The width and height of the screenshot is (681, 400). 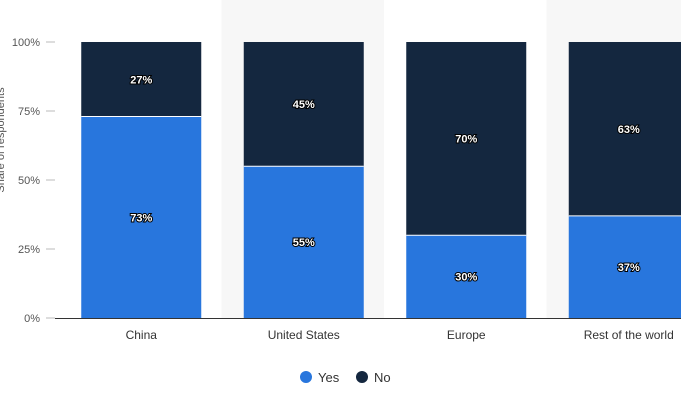 What do you see at coordinates (304, 335) in the screenshot?
I see `x-category-label: United States` at bounding box center [304, 335].